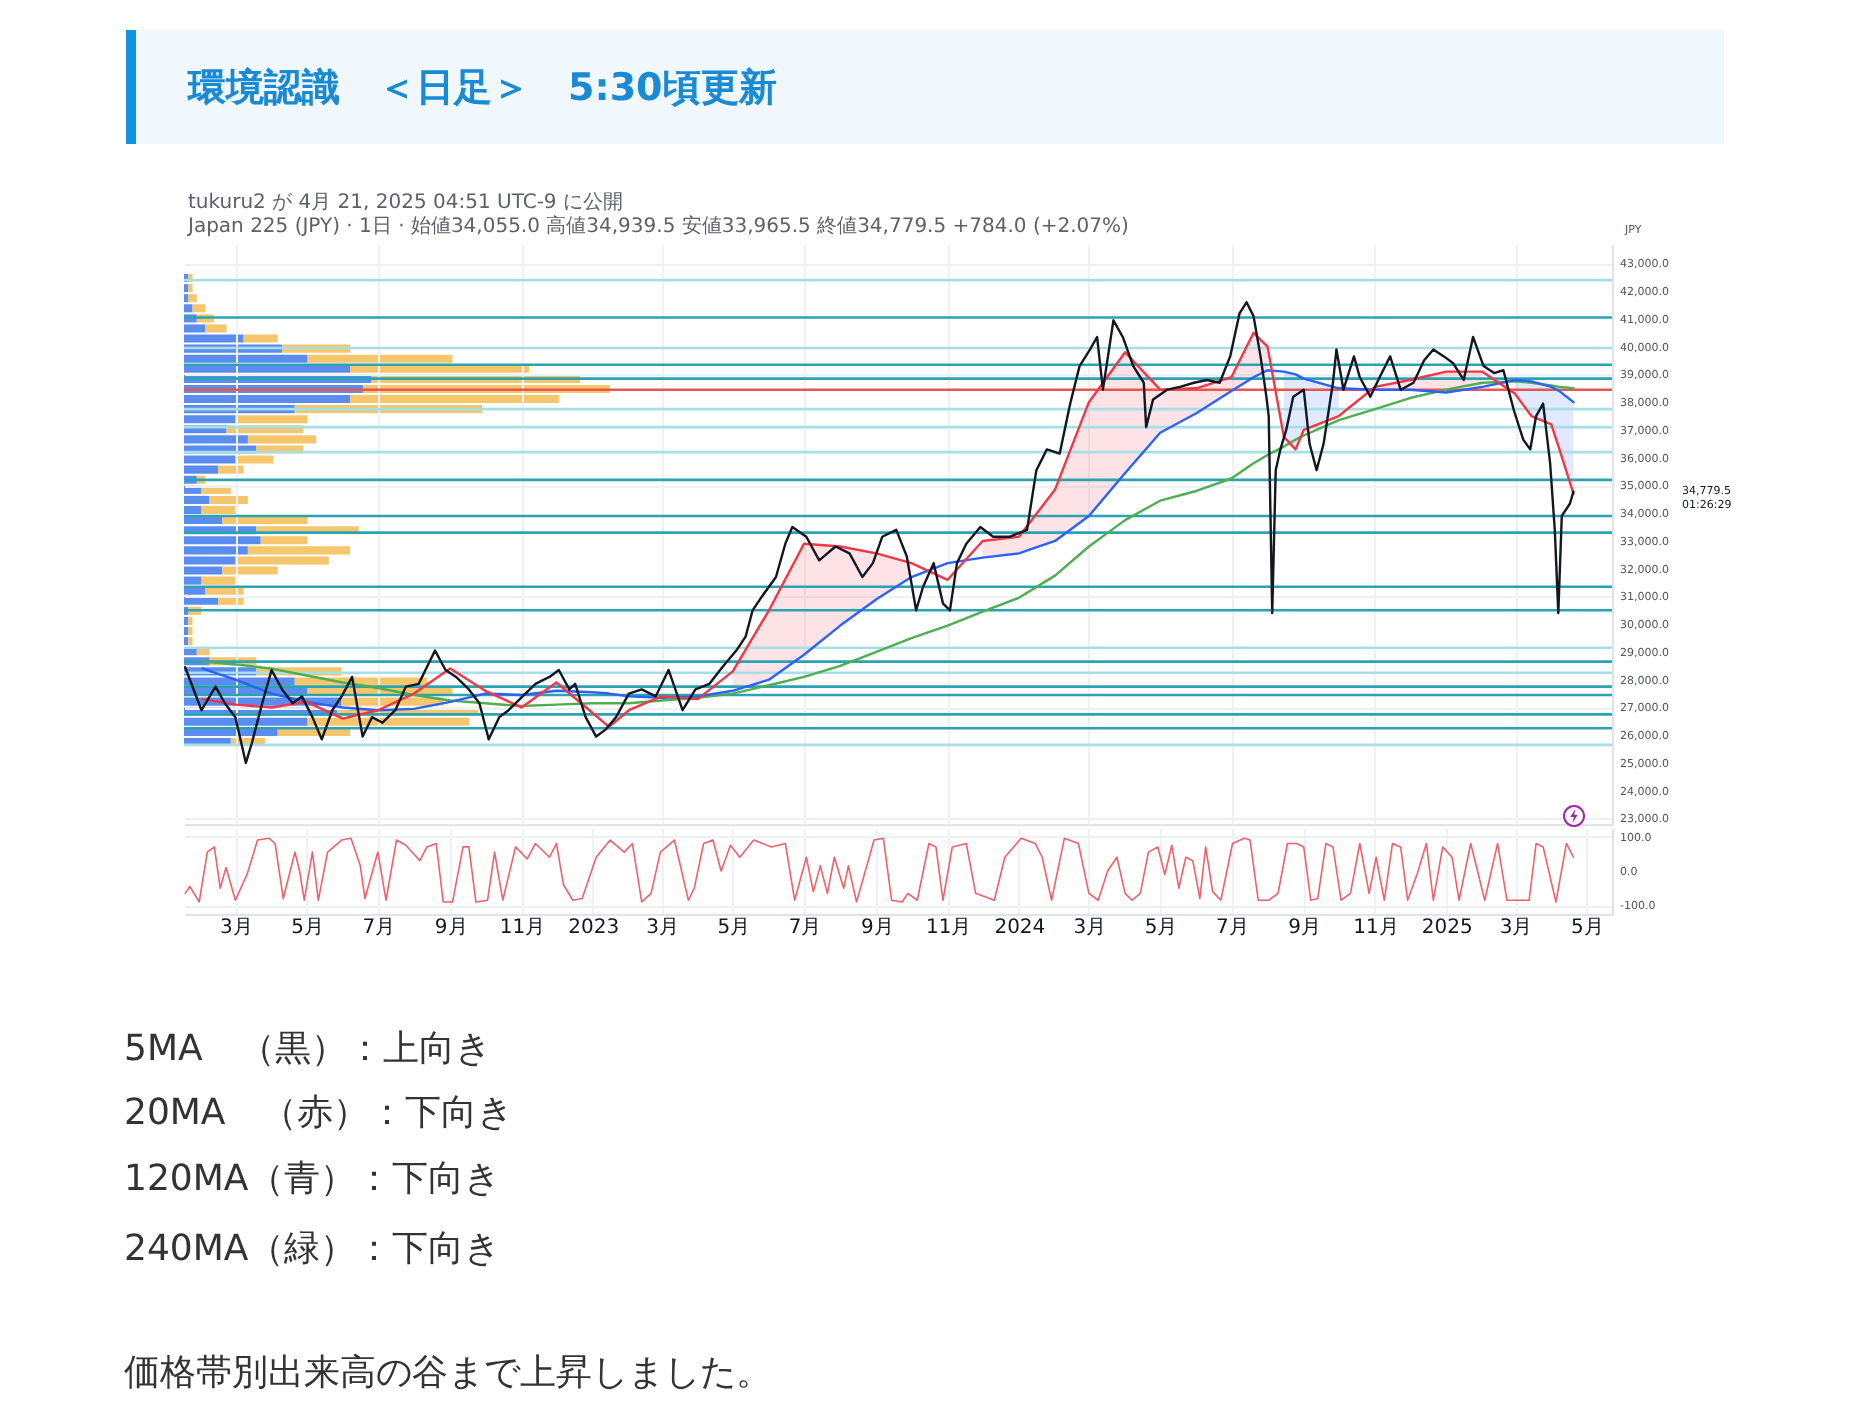 This screenshot has height=1408, width=1850. What do you see at coordinates (1447, 928) in the screenshot?
I see `x-tick-label: 2025` at bounding box center [1447, 928].